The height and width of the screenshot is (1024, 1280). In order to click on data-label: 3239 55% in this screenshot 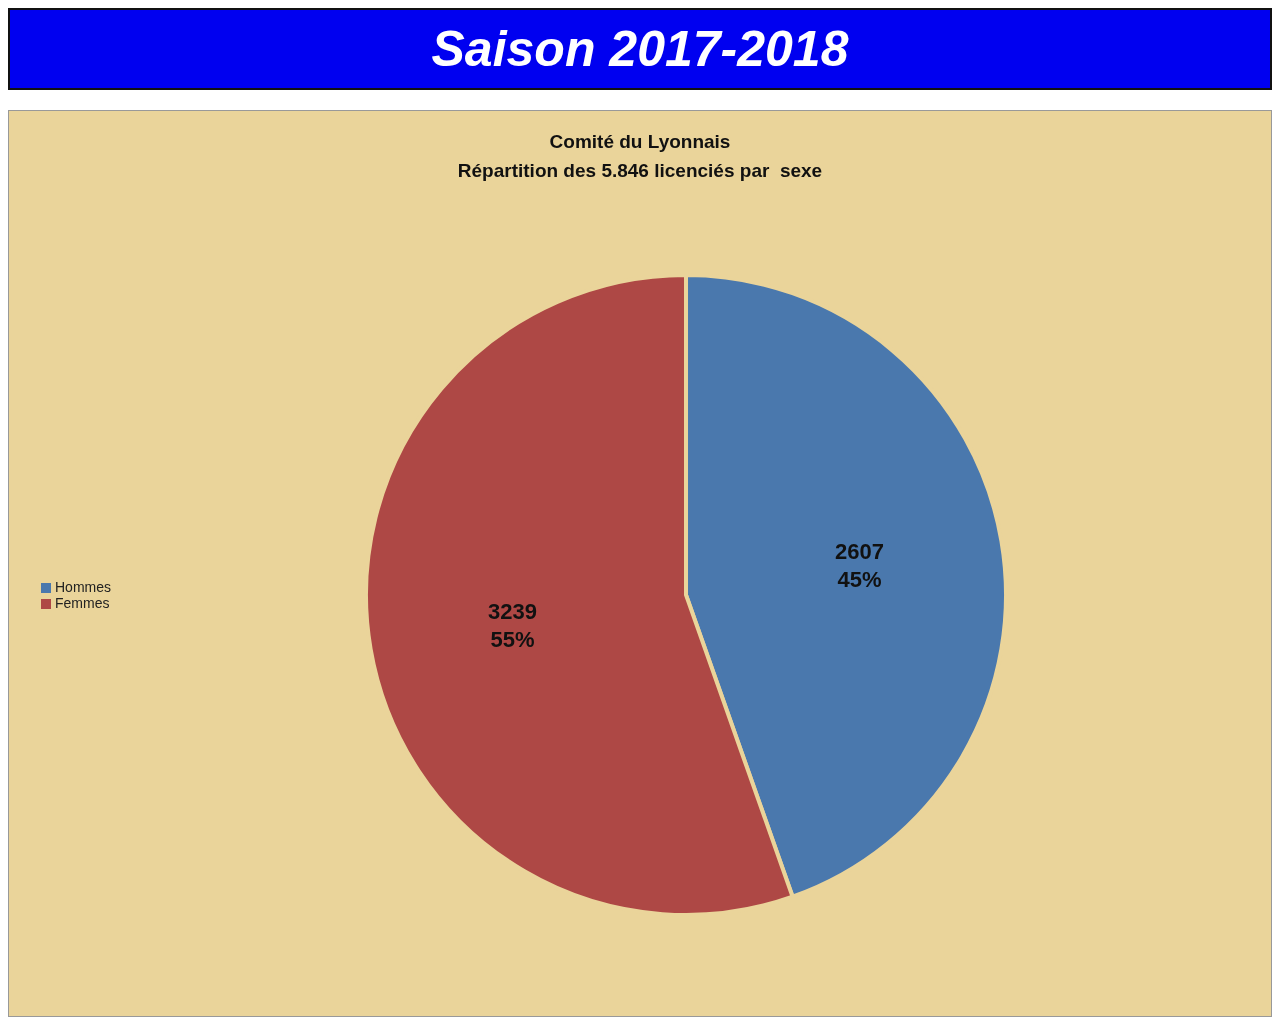, I will do `click(513, 625)`.